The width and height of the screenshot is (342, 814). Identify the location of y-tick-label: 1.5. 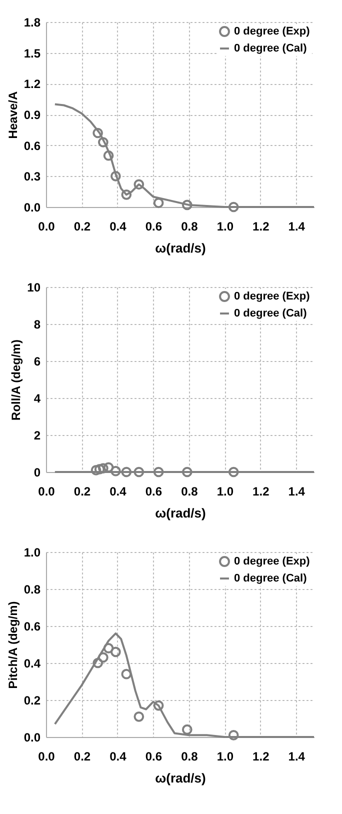
(32, 53).